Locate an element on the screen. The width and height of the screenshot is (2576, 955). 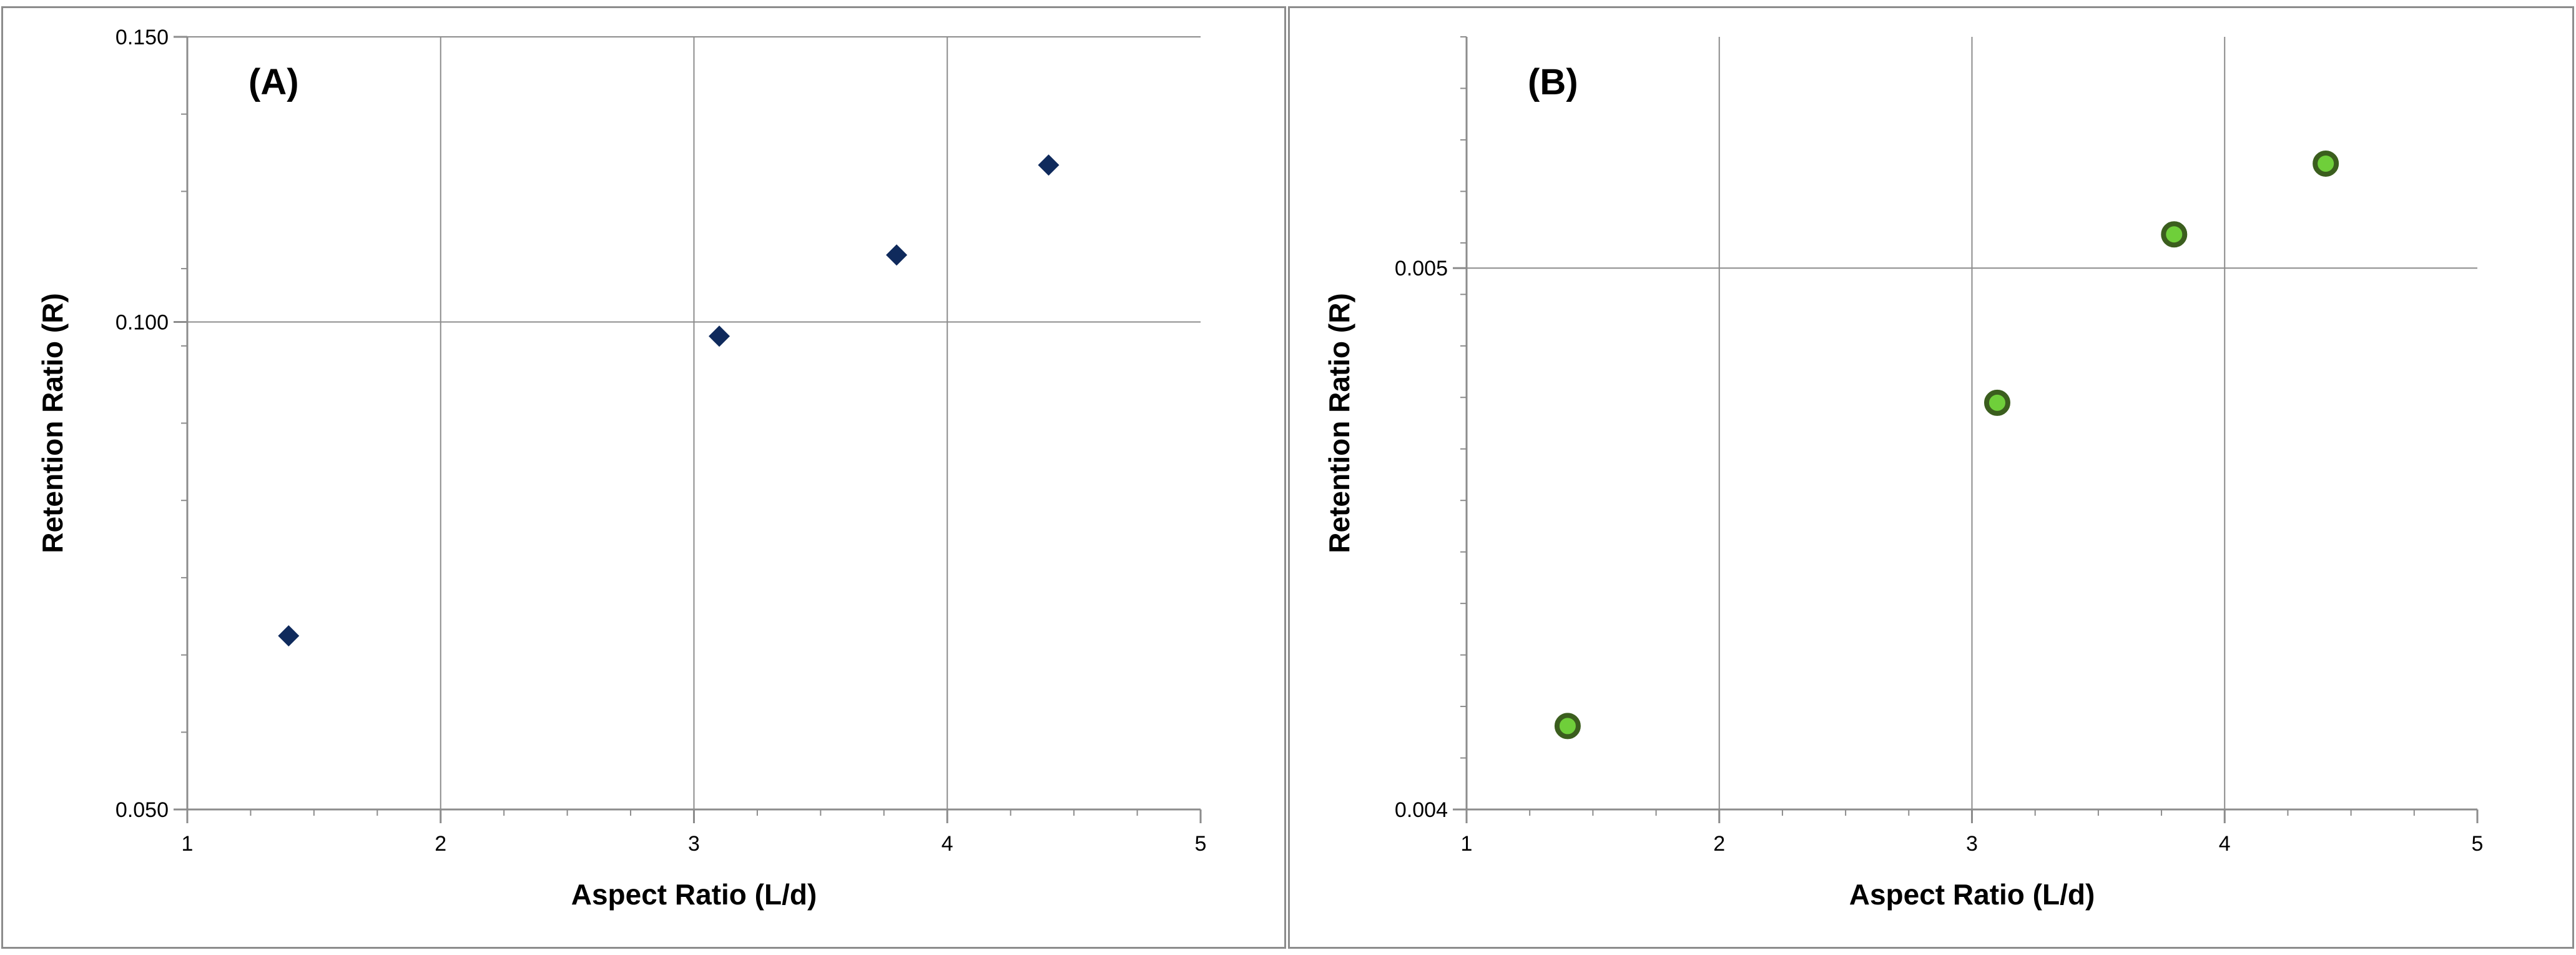
y-tick-label: 0.050 is located at coordinates (142, 810).